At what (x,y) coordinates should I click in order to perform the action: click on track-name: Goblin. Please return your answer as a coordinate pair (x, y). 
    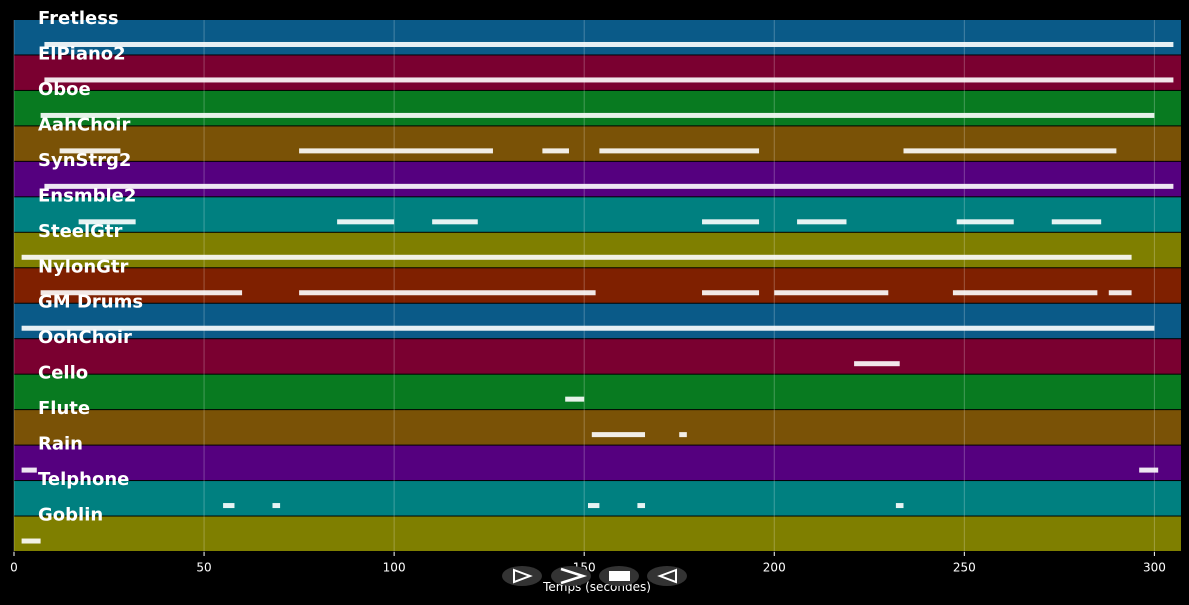
    Looking at the image, I should click on (70, 515).